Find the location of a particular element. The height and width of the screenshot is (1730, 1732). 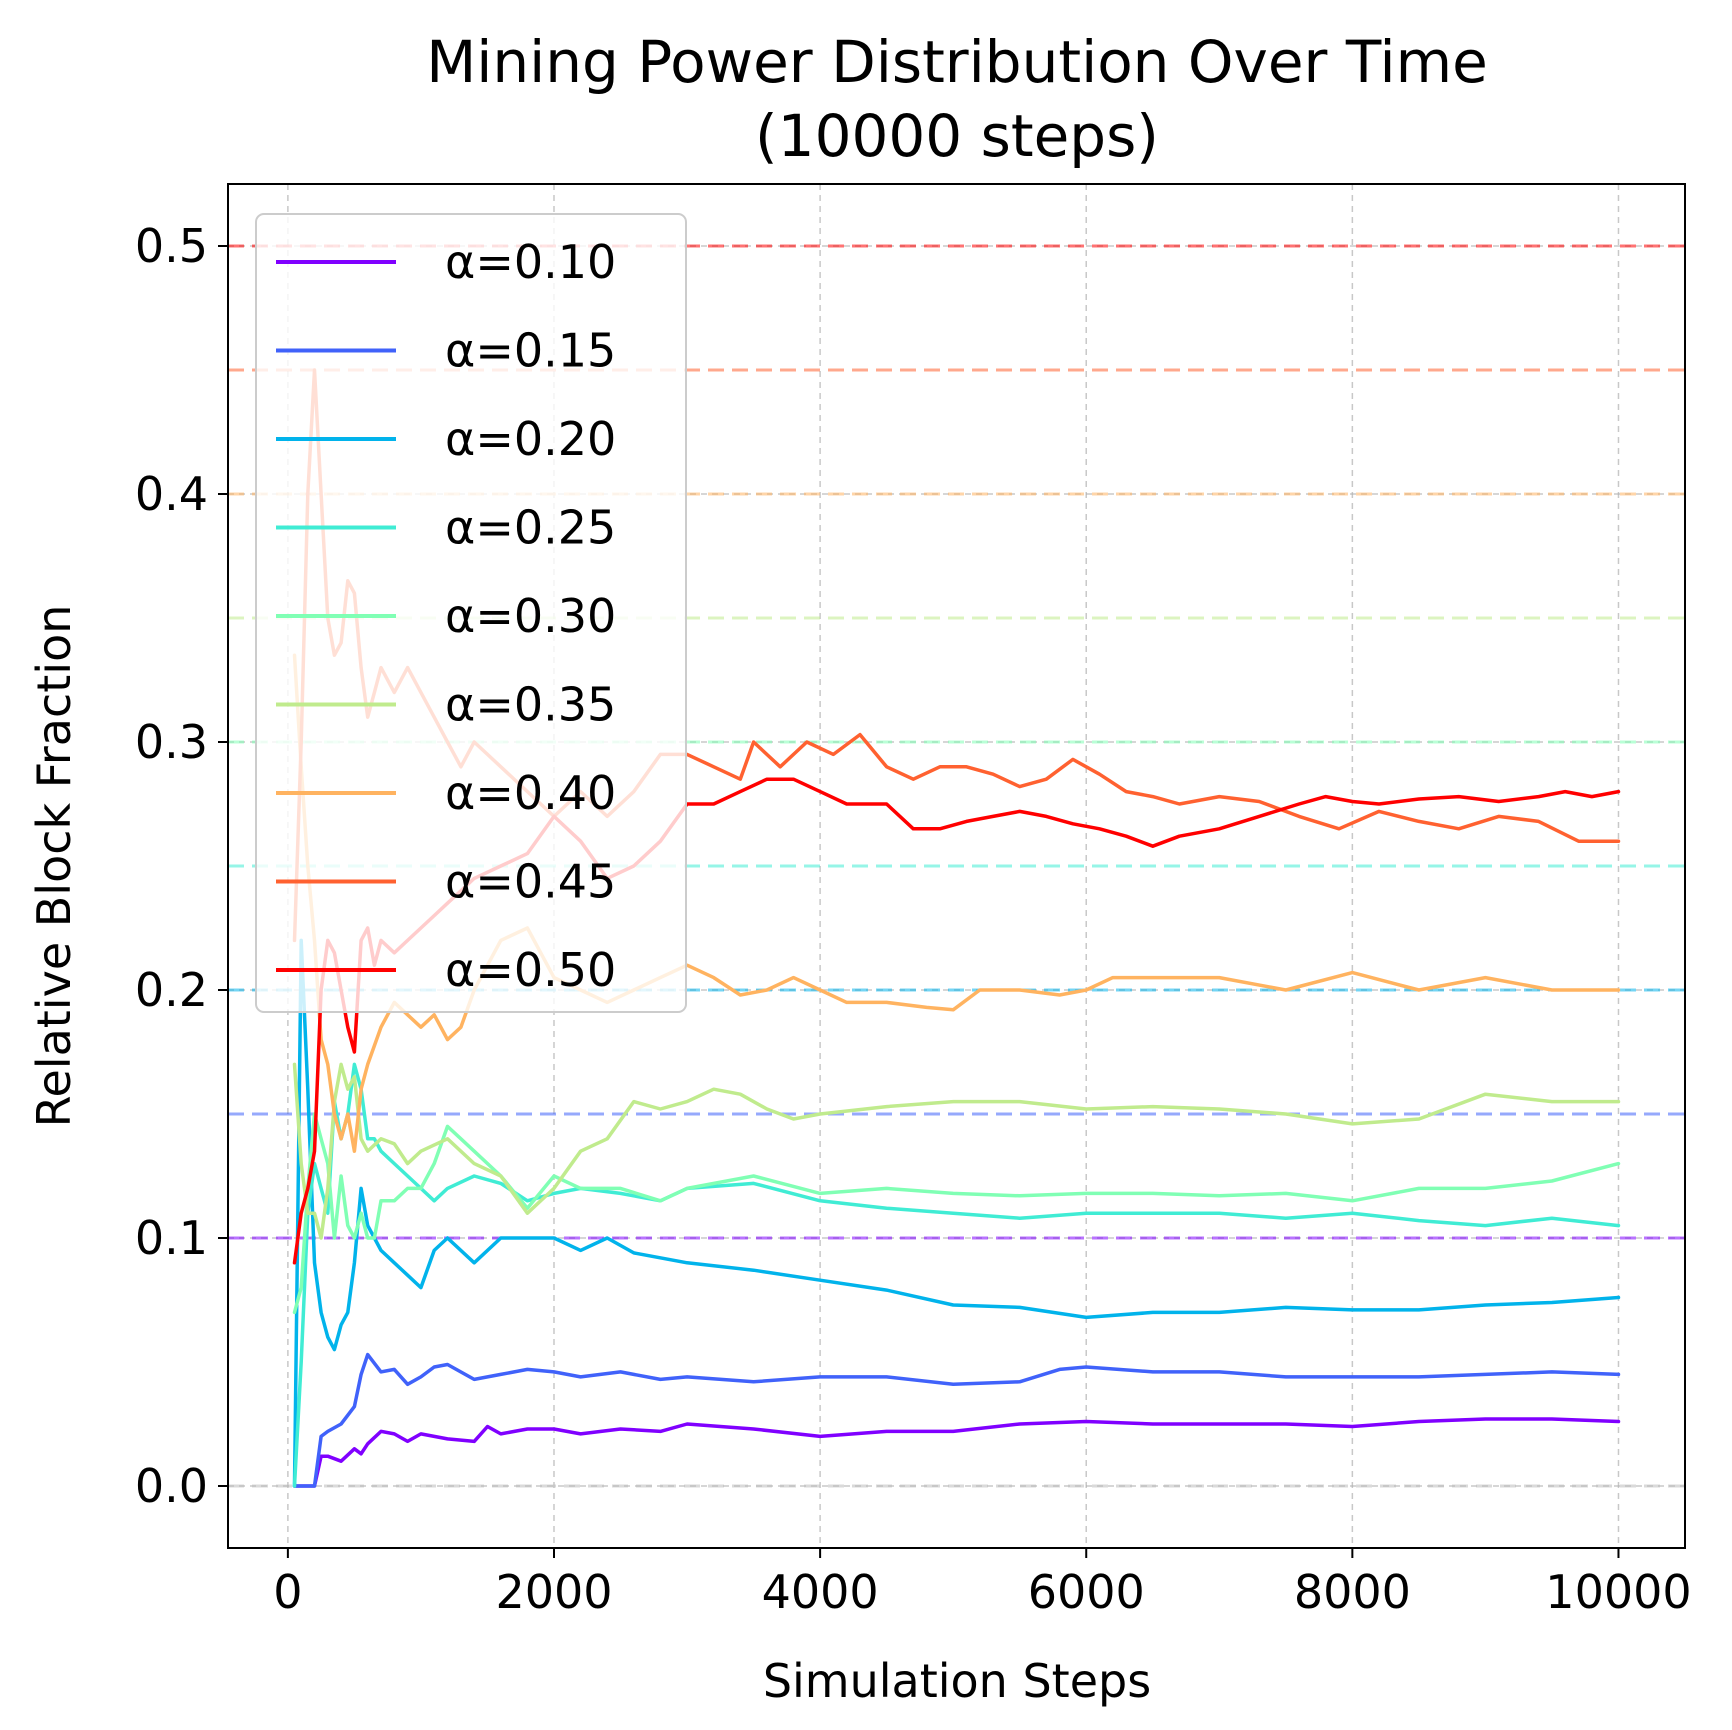

x-axis-ticks: 0 2000 4000 6000 8000 10000 is located at coordinates (982, 1583).